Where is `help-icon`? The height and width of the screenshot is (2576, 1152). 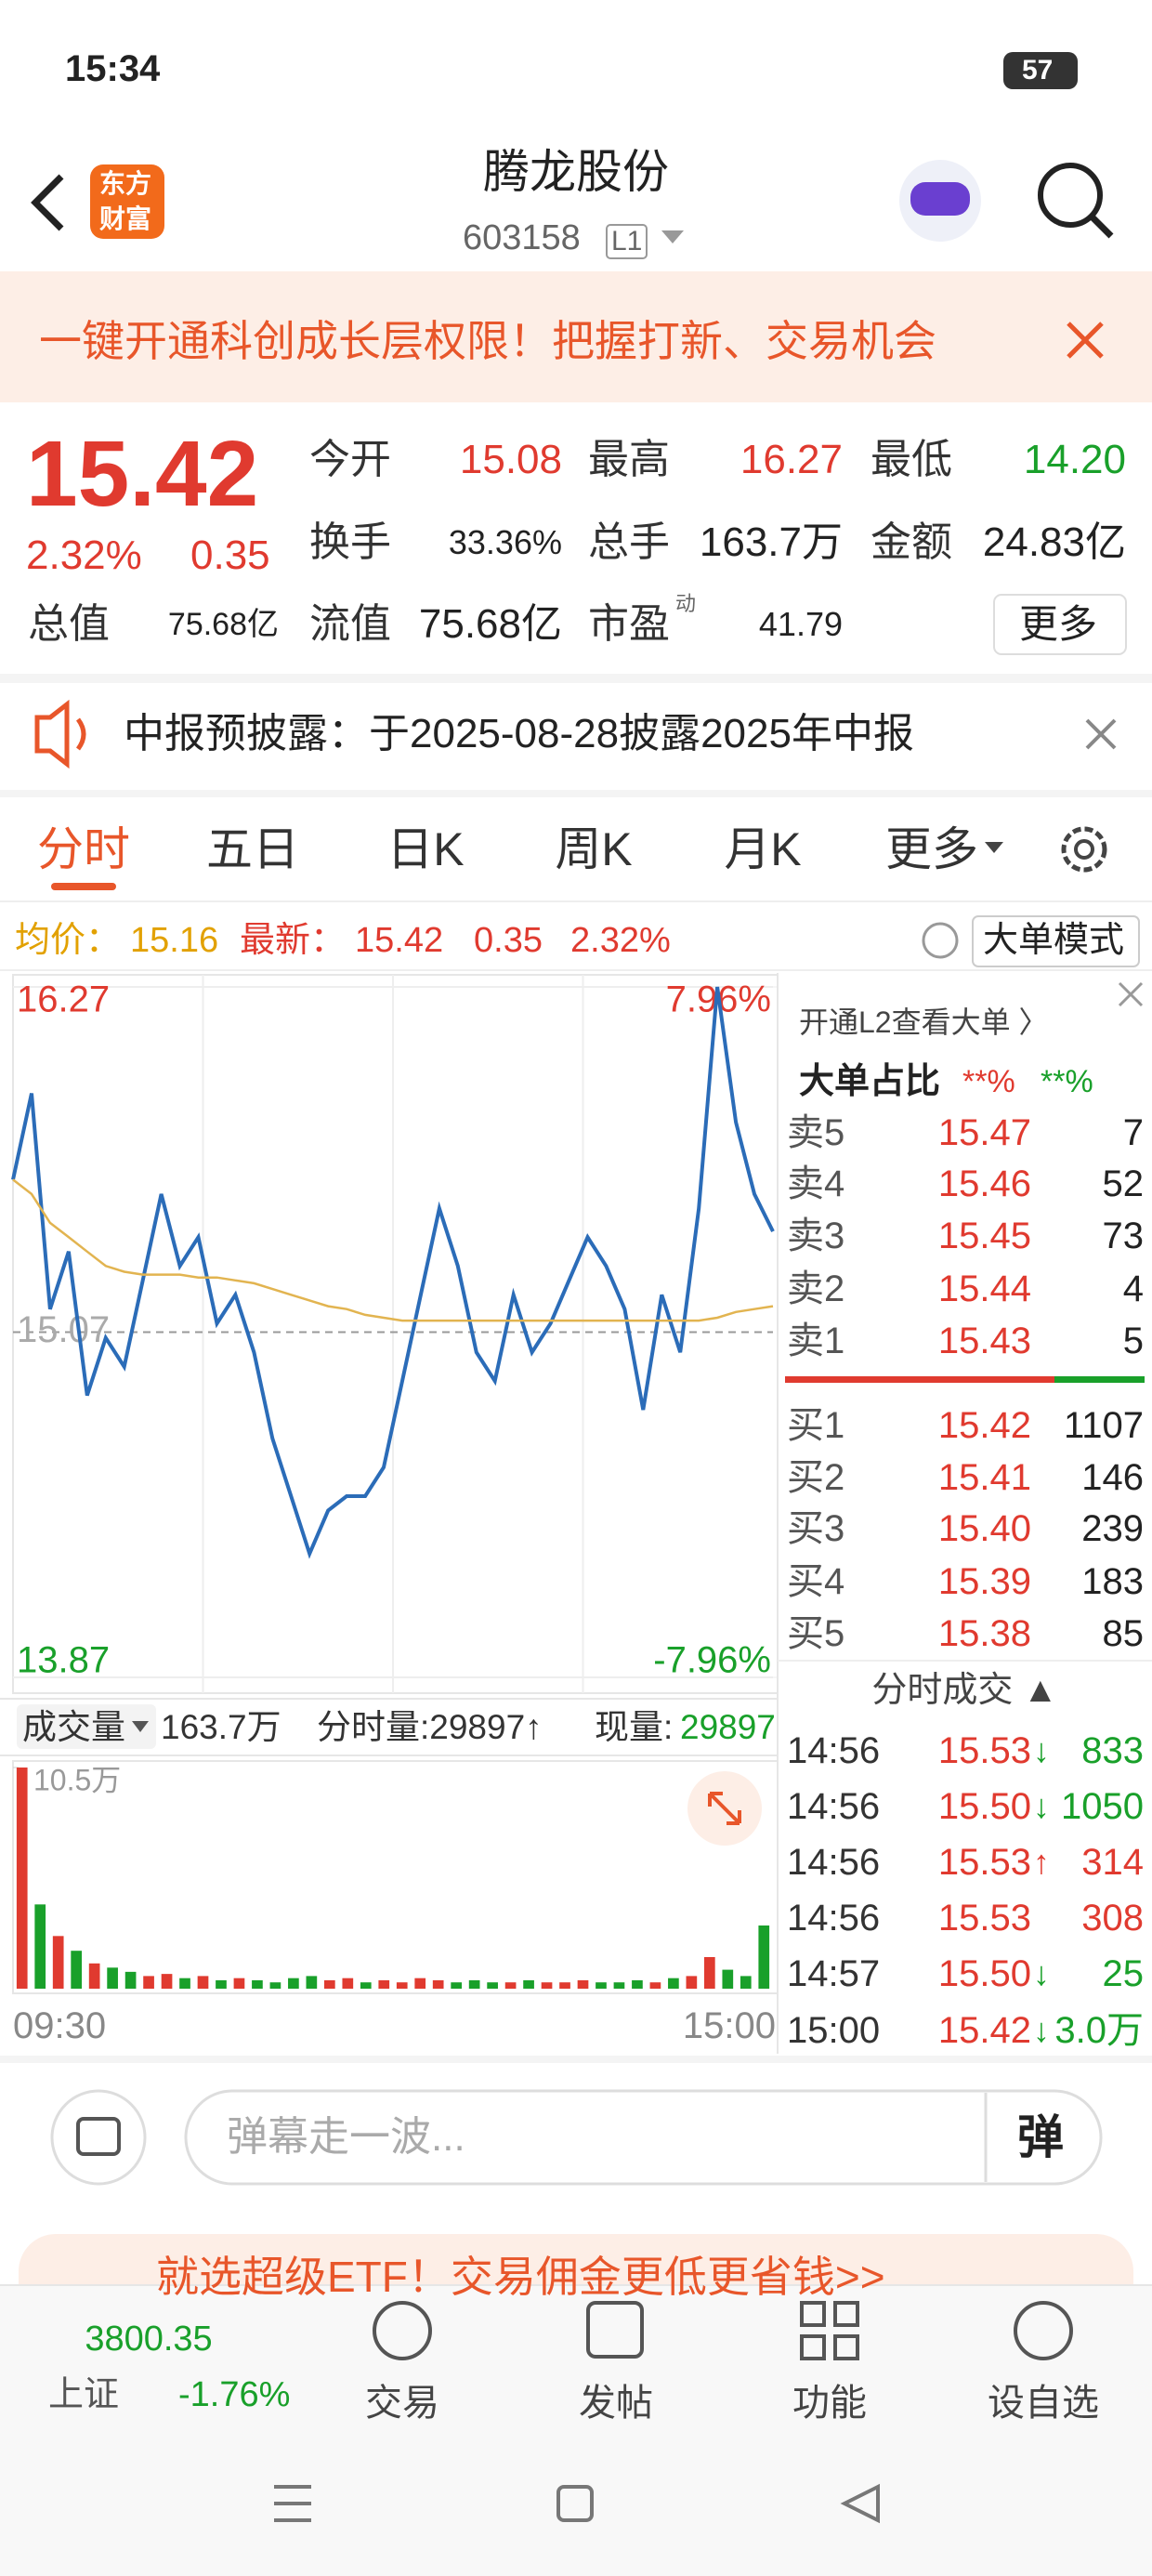 help-icon is located at coordinates (940, 940).